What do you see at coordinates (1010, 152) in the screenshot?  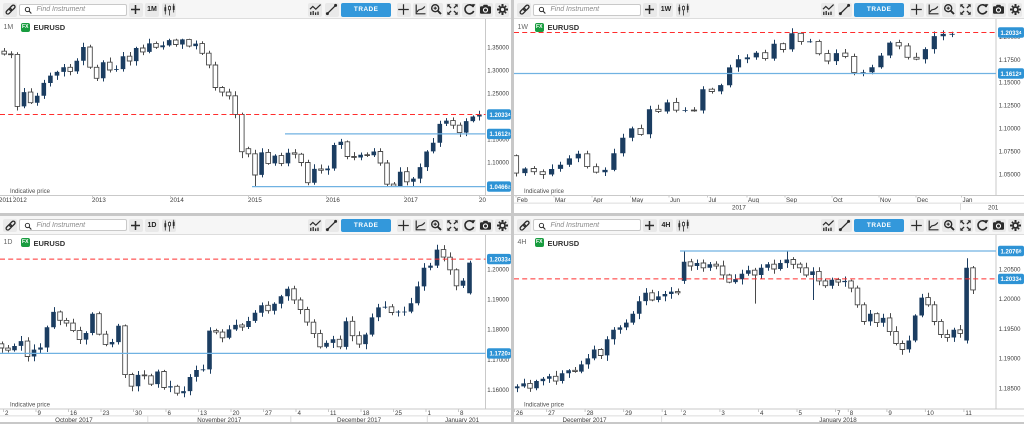 I see `svg-text: 1.07500` at bounding box center [1010, 152].